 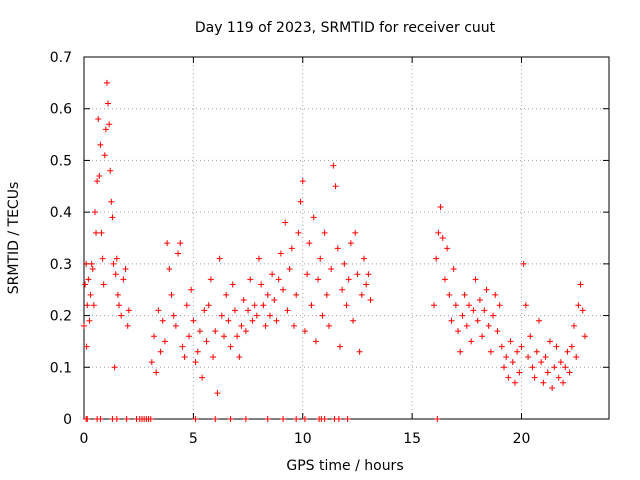 What do you see at coordinates (344, 466) in the screenshot?
I see `x-axis-label: GPS time / hours` at bounding box center [344, 466].